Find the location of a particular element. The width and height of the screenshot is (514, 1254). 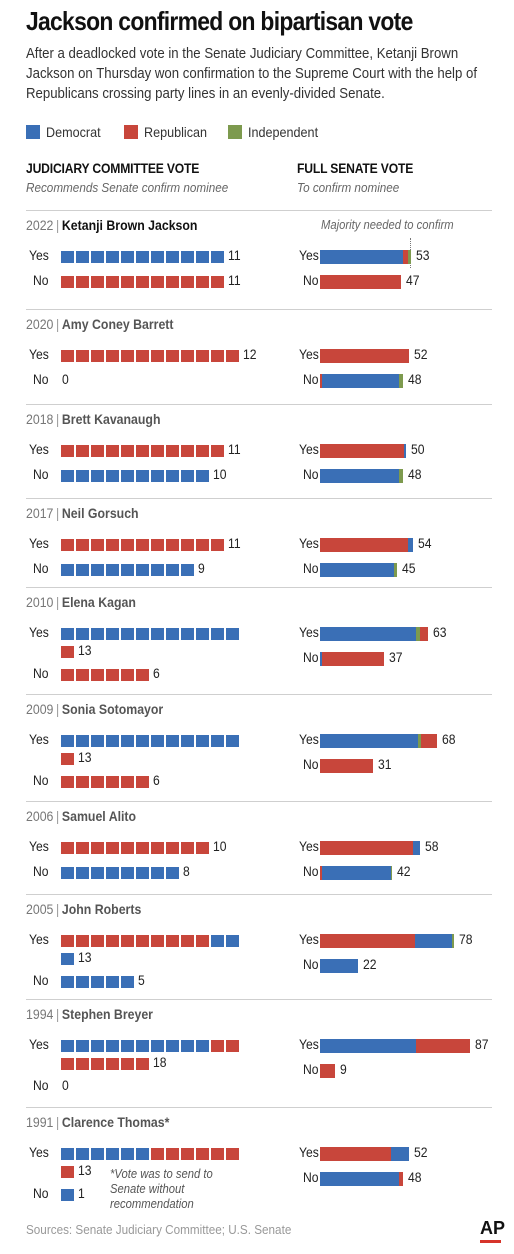

nominee-name: Ketanji Brown Jackson is located at coordinates (129, 225).